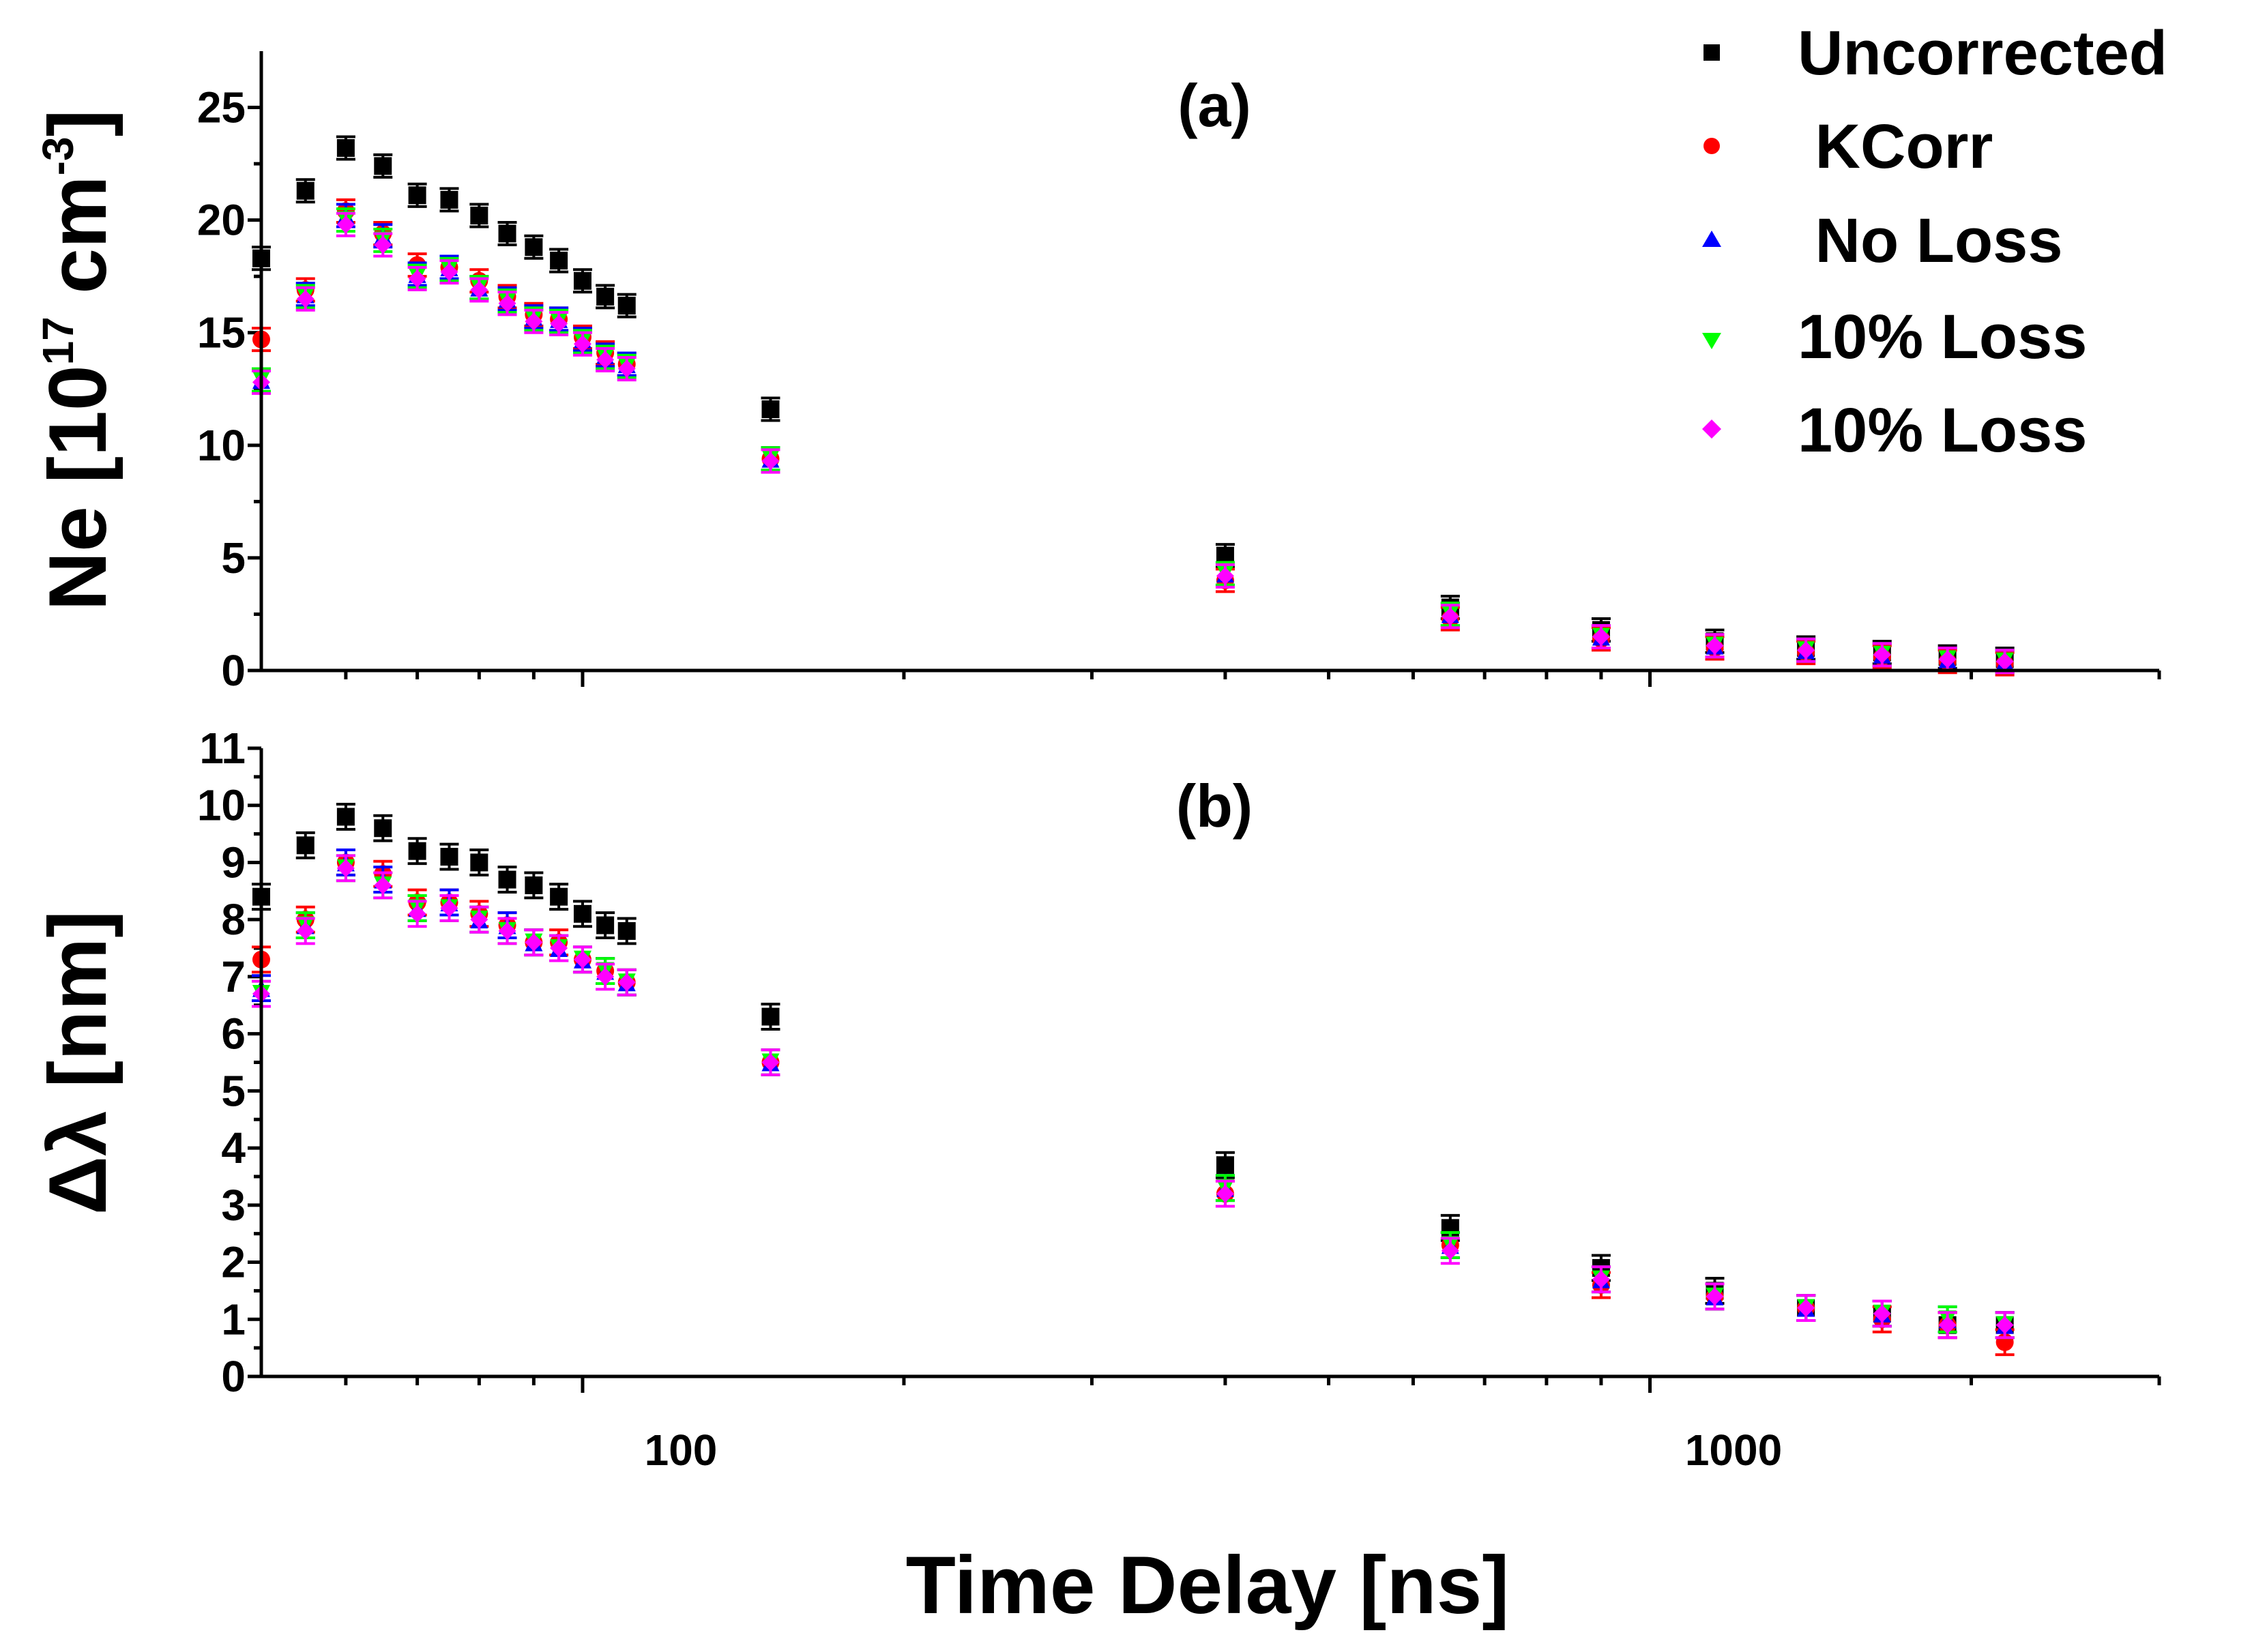 The image size is (2252, 1652). Describe the element at coordinates (1214, 106) in the screenshot. I see `panel-a-label: (a)` at that location.